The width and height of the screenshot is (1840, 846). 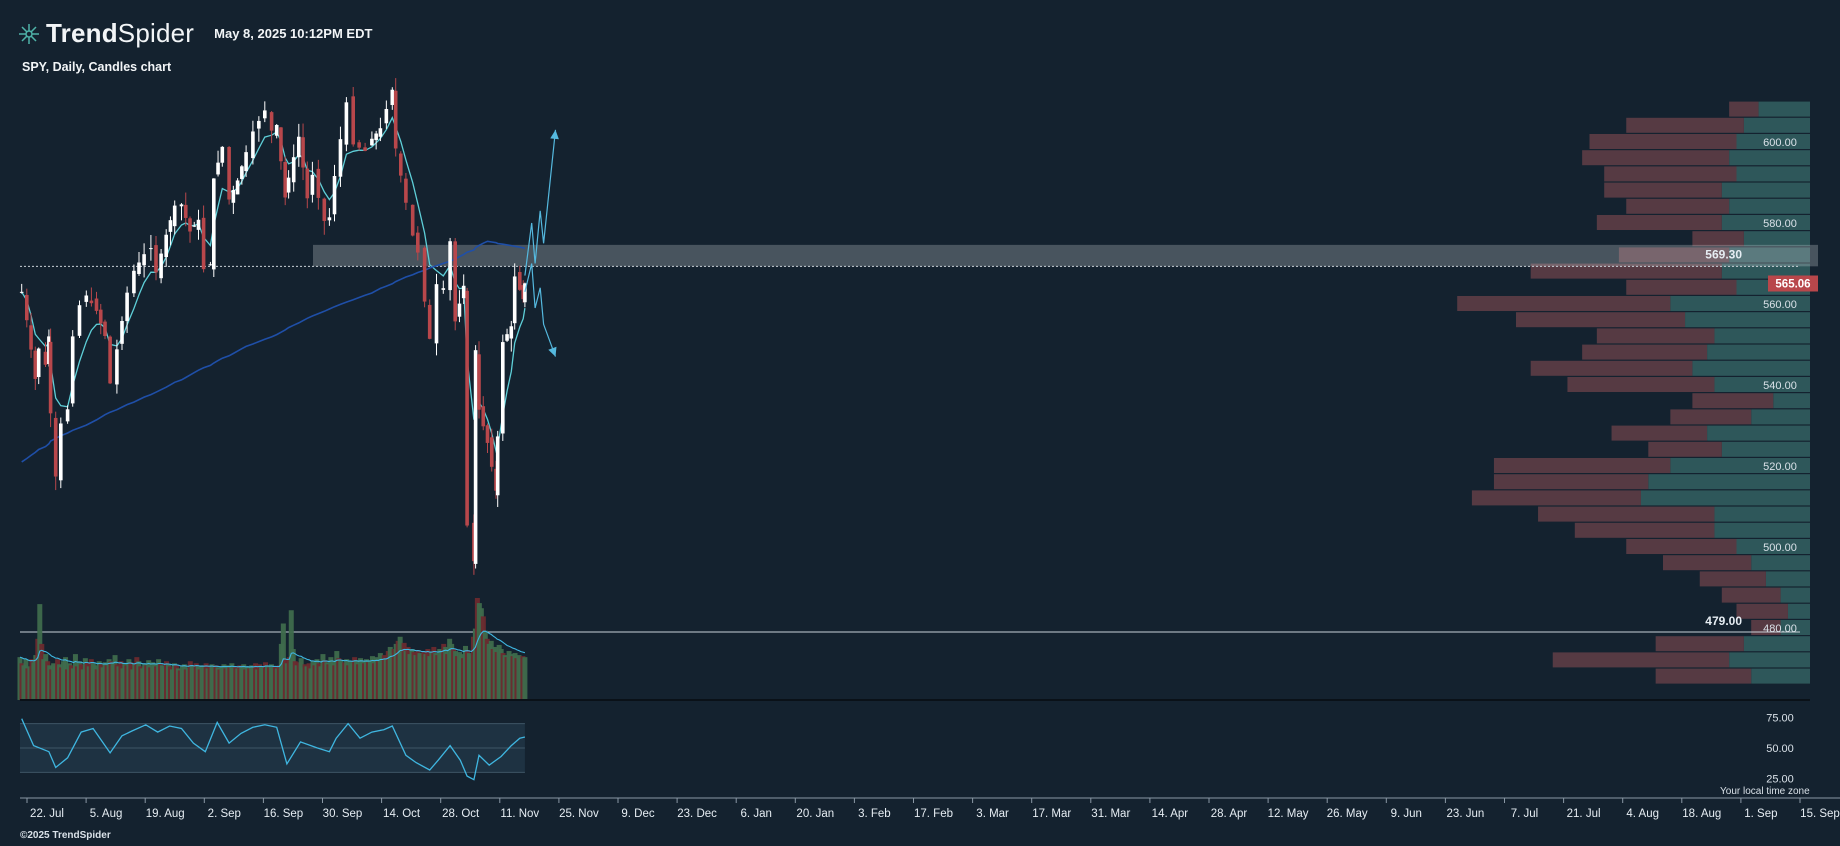 What do you see at coordinates (273, 351) in the screenshot?
I see `sma-long-line` at bounding box center [273, 351].